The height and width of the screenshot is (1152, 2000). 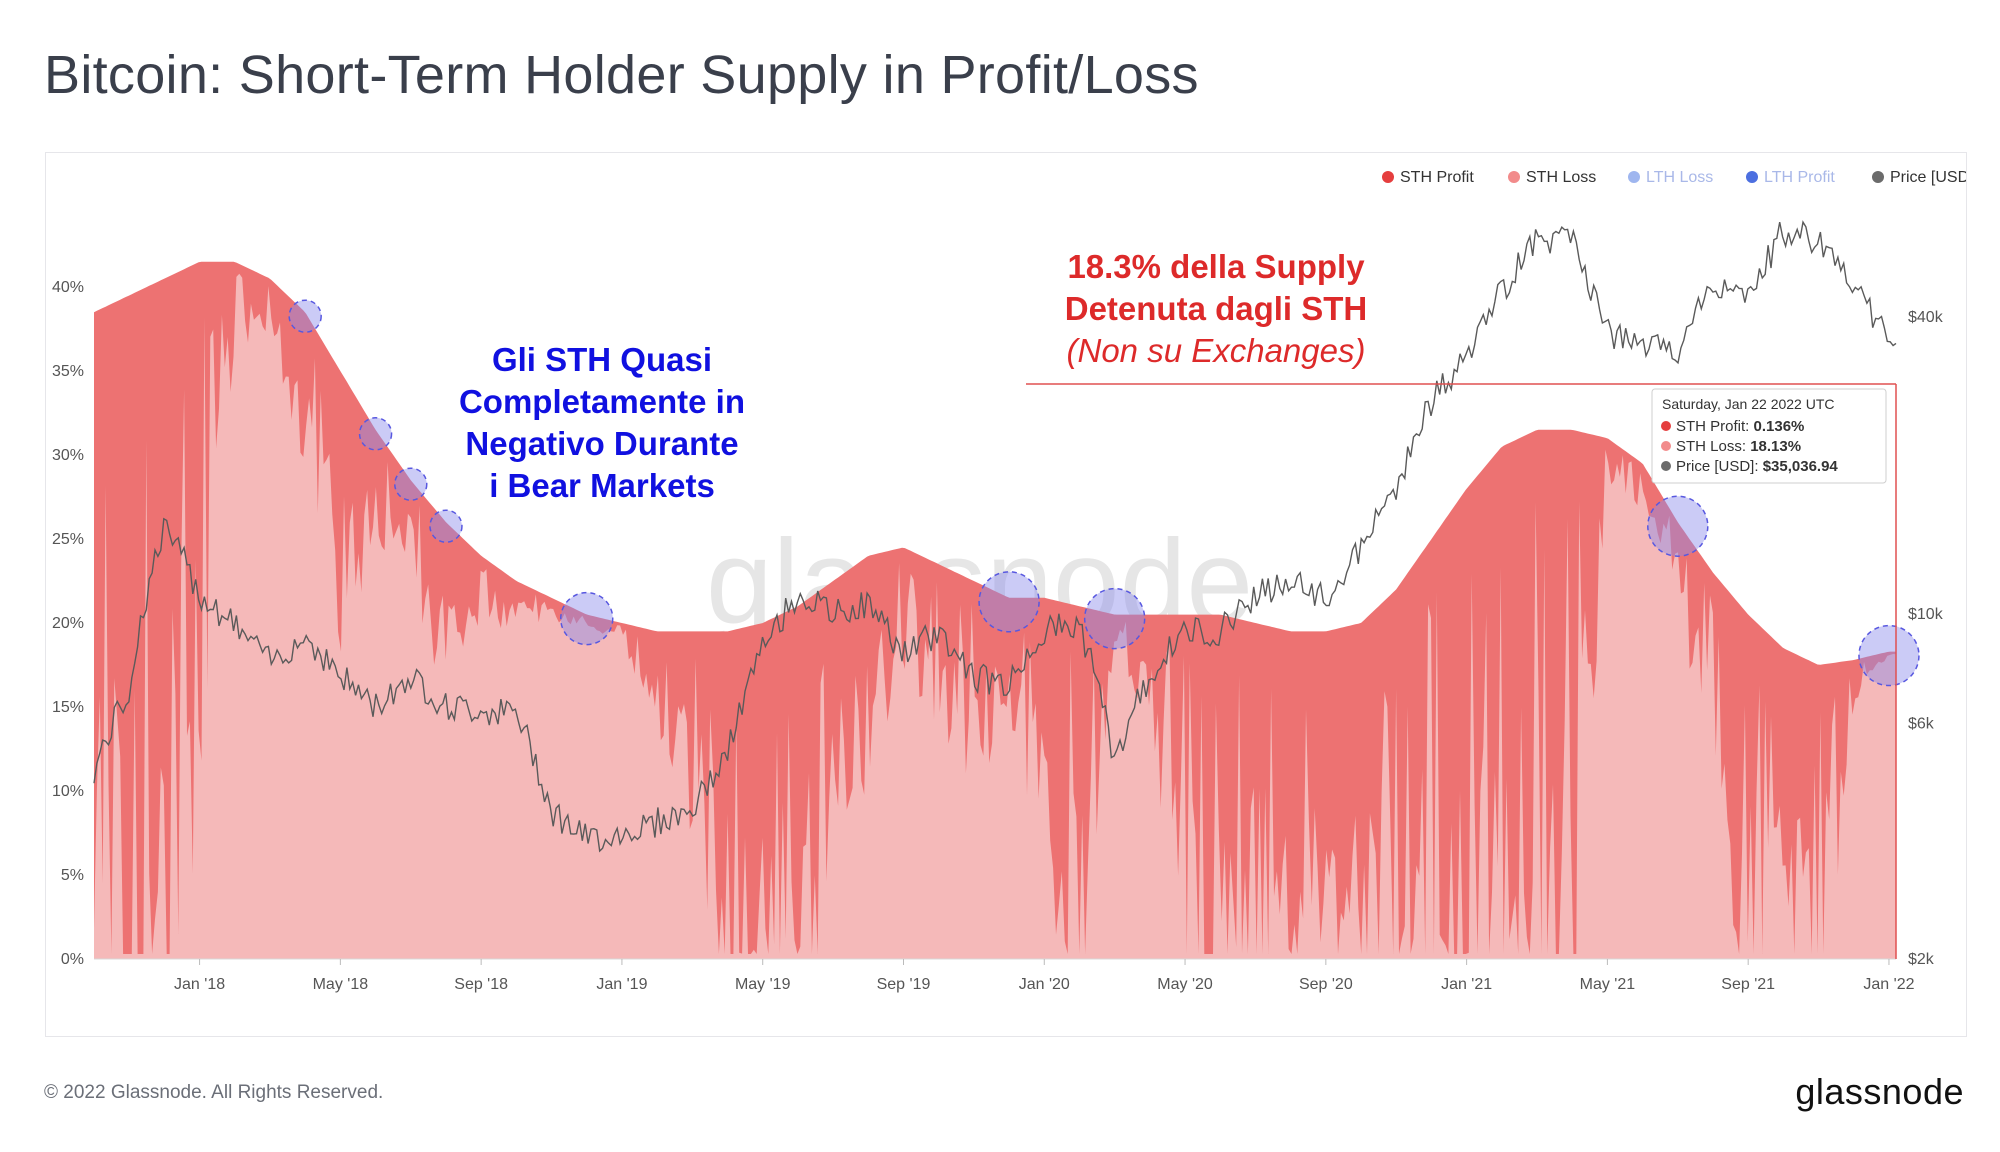 What do you see at coordinates (1326, 984) in the screenshot?
I see `x-tick: Sep '20` at bounding box center [1326, 984].